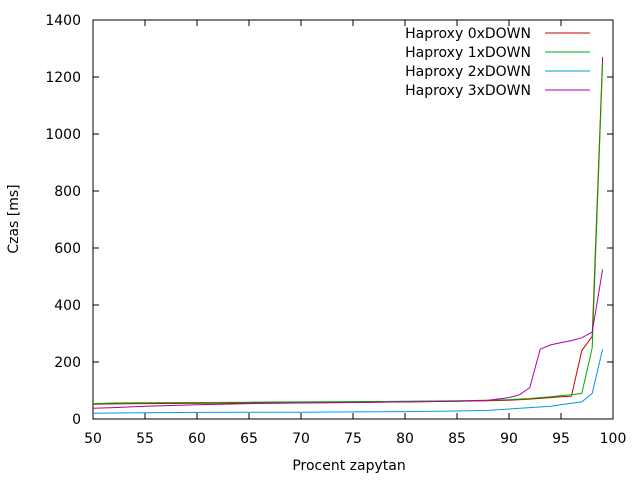 The image size is (640, 480). What do you see at coordinates (14, 218) in the screenshot?
I see `y-axis-label: Czas [ms]` at bounding box center [14, 218].